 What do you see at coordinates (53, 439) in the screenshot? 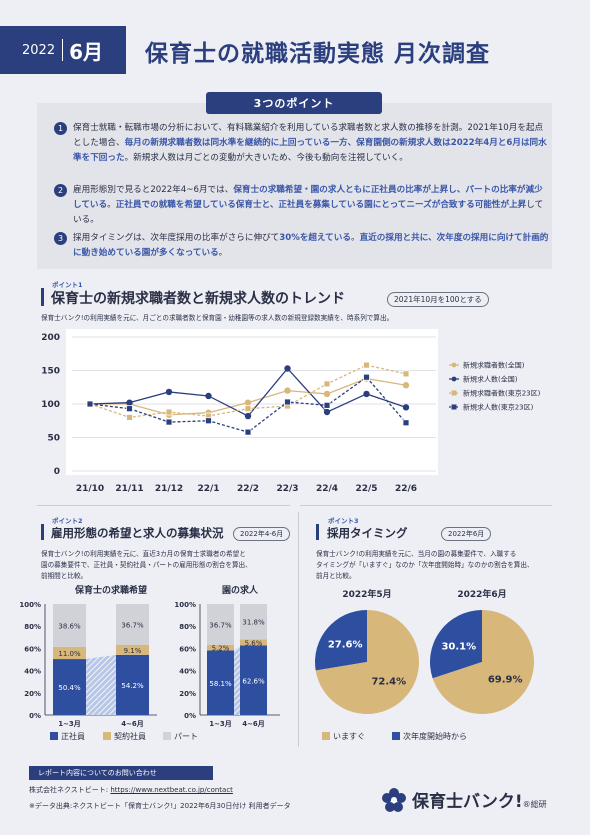
I see `y-tick-label: 50` at bounding box center [53, 439].